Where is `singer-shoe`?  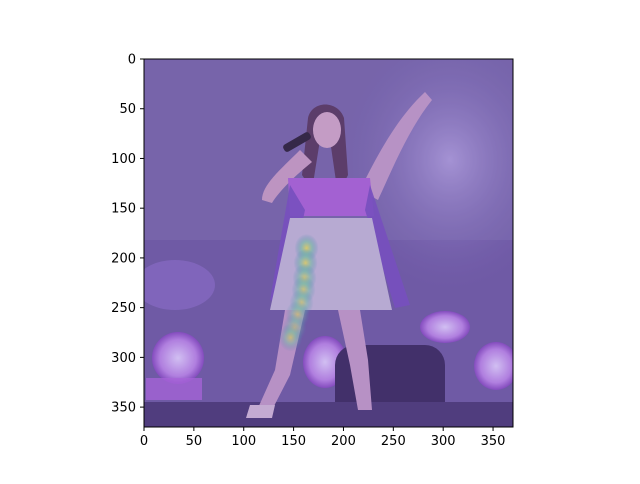 singer-shoe is located at coordinates (260, 411).